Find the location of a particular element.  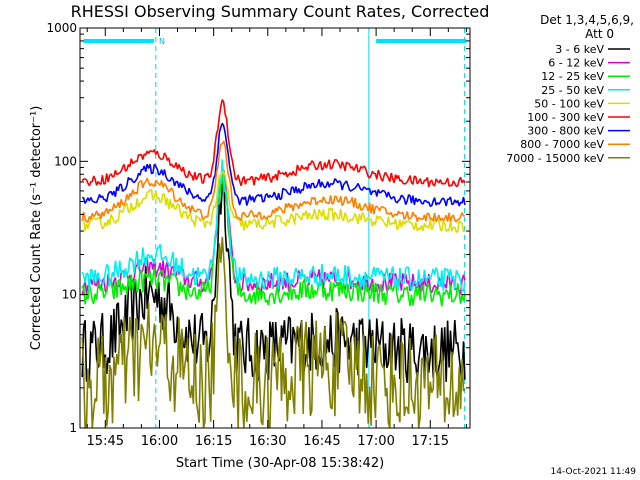

x-axis-label: Start Time (30-Apr-08 15:38:42) is located at coordinates (280, 463).